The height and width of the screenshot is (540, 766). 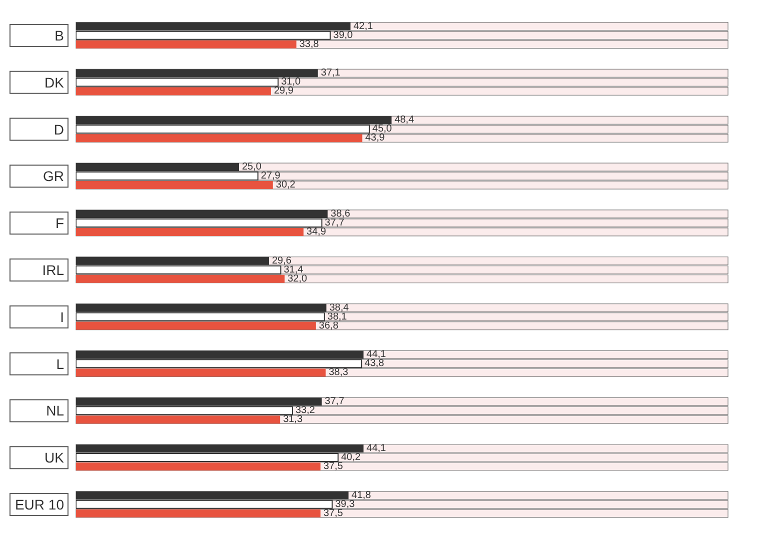 What do you see at coordinates (337, 316) in the screenshot?
I see `data-label: 38,1` at bounding box center [337, 316].